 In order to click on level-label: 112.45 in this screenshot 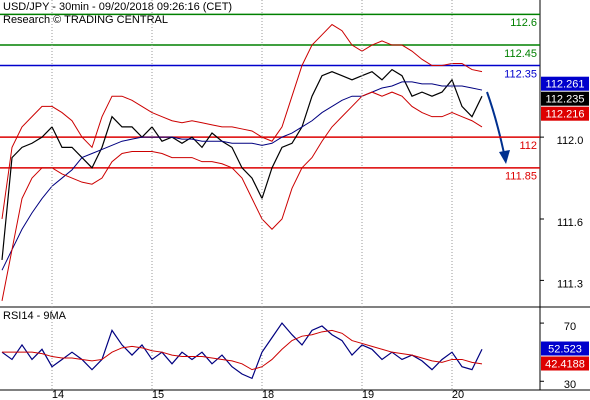, I will do `click(520, 54)`.